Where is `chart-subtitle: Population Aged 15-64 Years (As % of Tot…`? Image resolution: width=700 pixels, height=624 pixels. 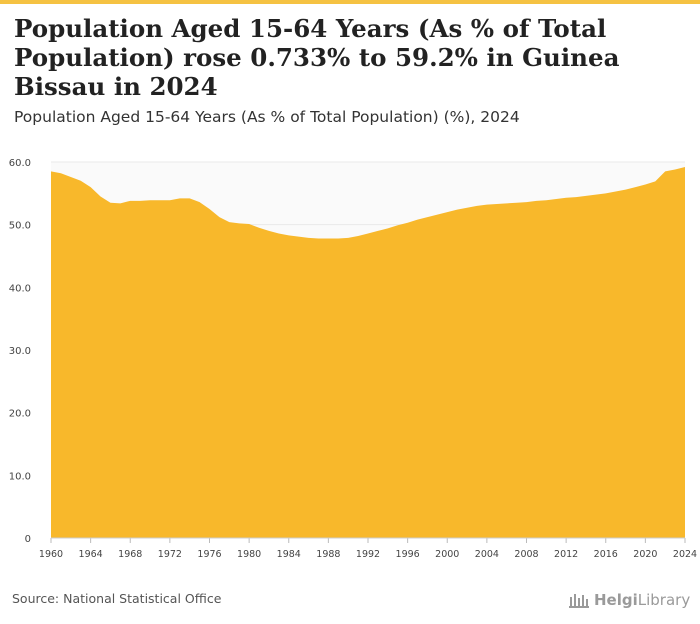 chart-subtitle: Population Aged 15-64 Years (As % of Tot… is located at coordinates (267, 117).